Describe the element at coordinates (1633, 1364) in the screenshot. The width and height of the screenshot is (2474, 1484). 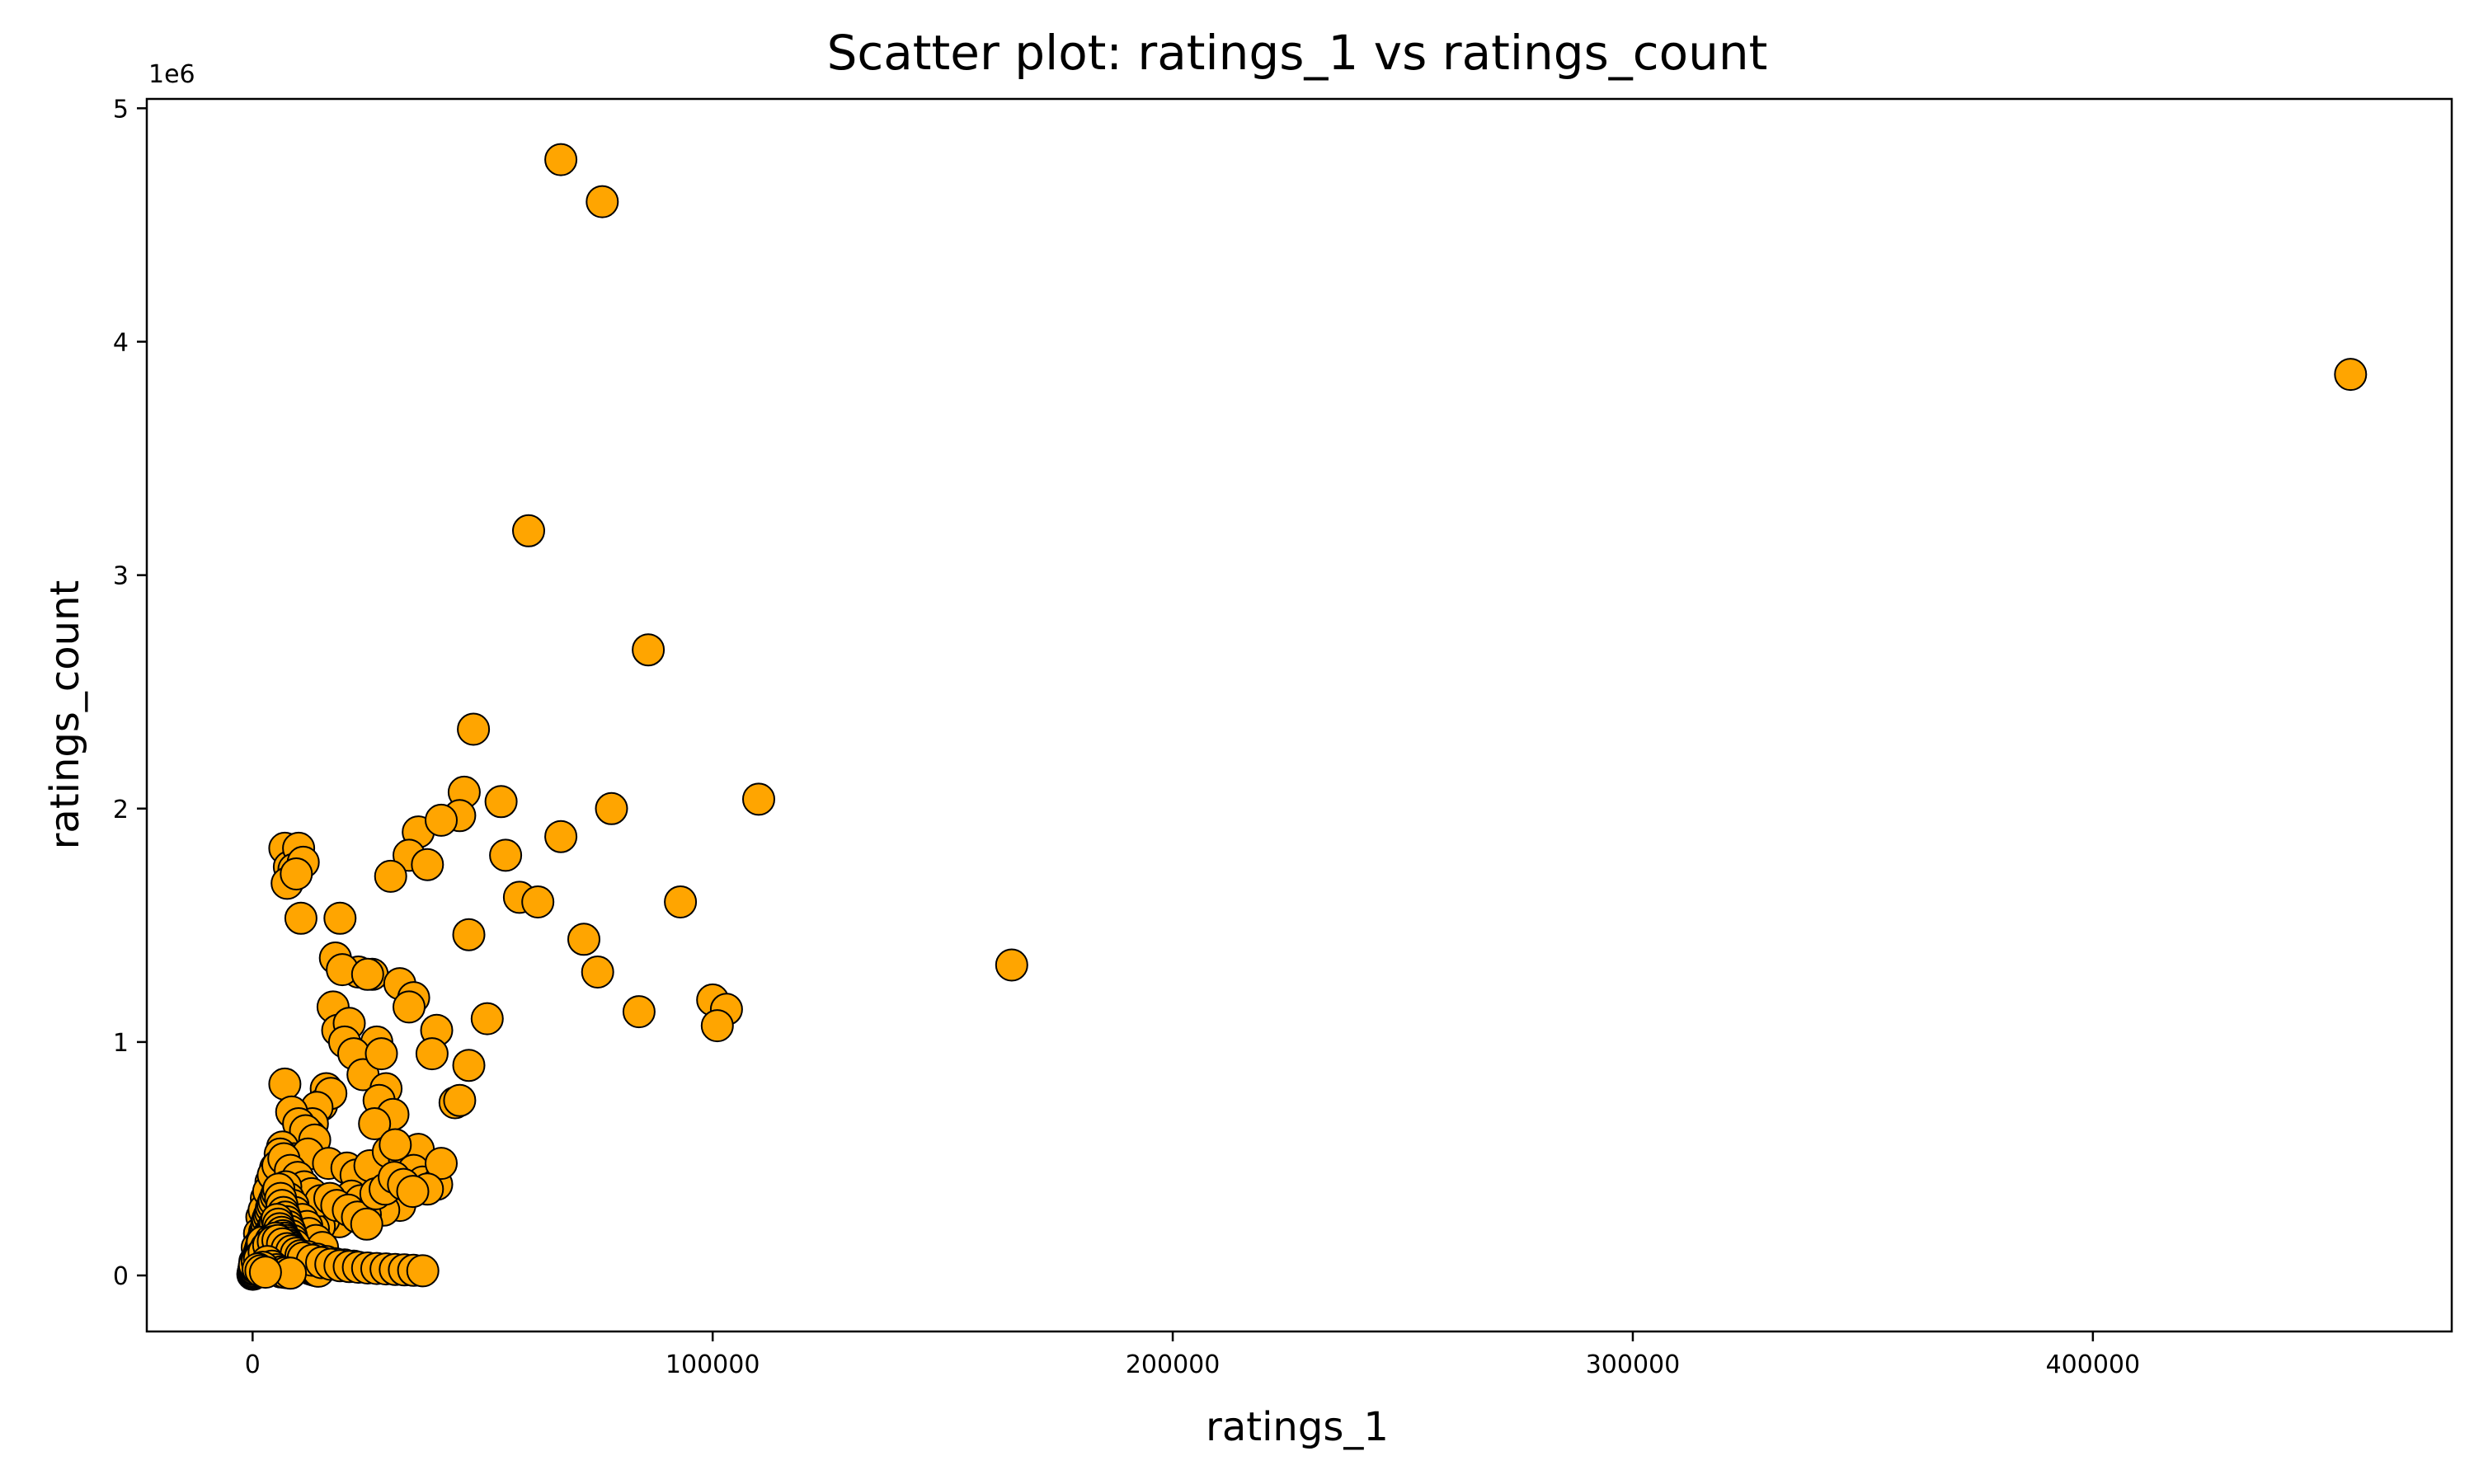
I see `x-tick-label: 300000` at that location.